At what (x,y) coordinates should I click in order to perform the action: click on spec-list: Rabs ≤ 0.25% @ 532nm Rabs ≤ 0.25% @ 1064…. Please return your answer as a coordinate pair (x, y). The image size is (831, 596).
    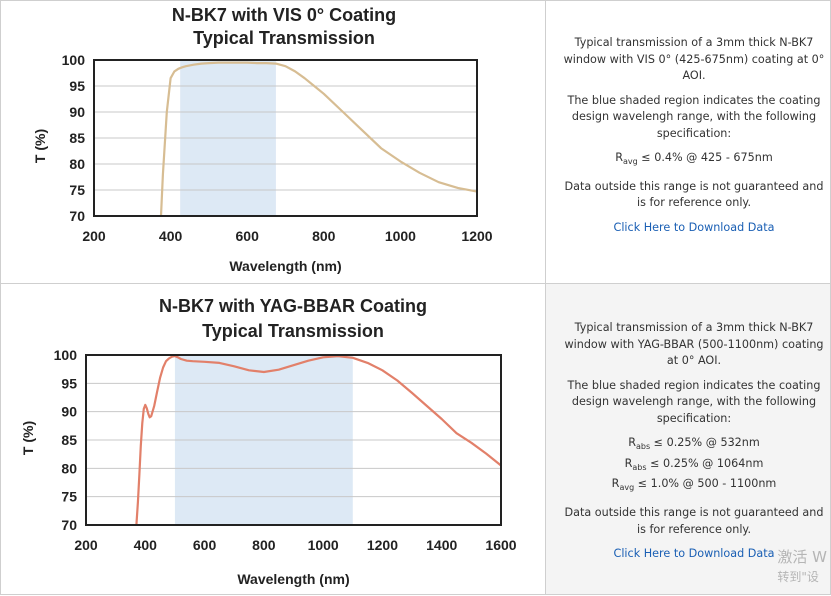
    Looking at the image, I should click on (694, 466).